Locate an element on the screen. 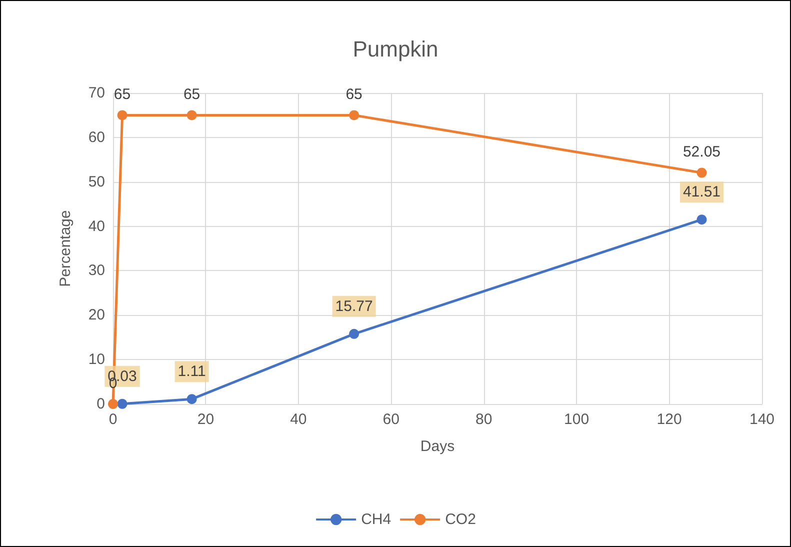 This screenshot has width=791, height=547. x-tick-label: 100 is located at coordinates (577, 419).